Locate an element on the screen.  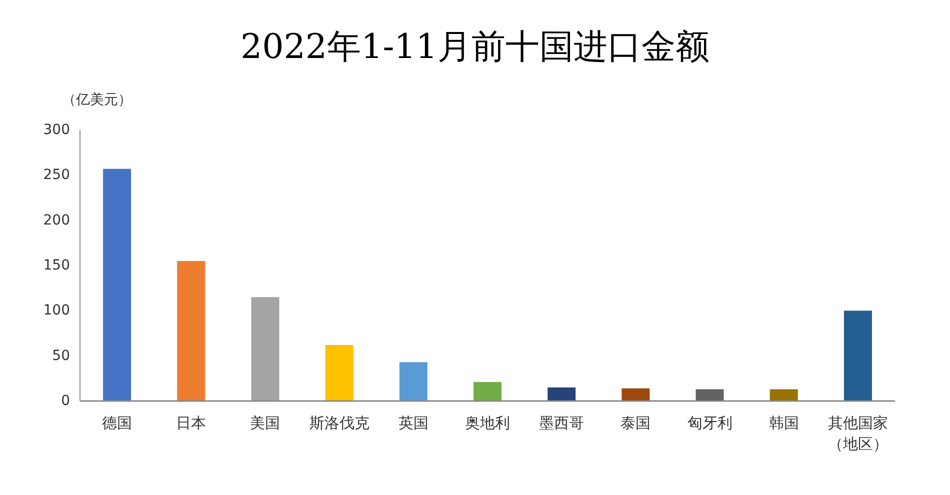
x-tick-label: 匈牙利 is located at coordinates (709, 423).